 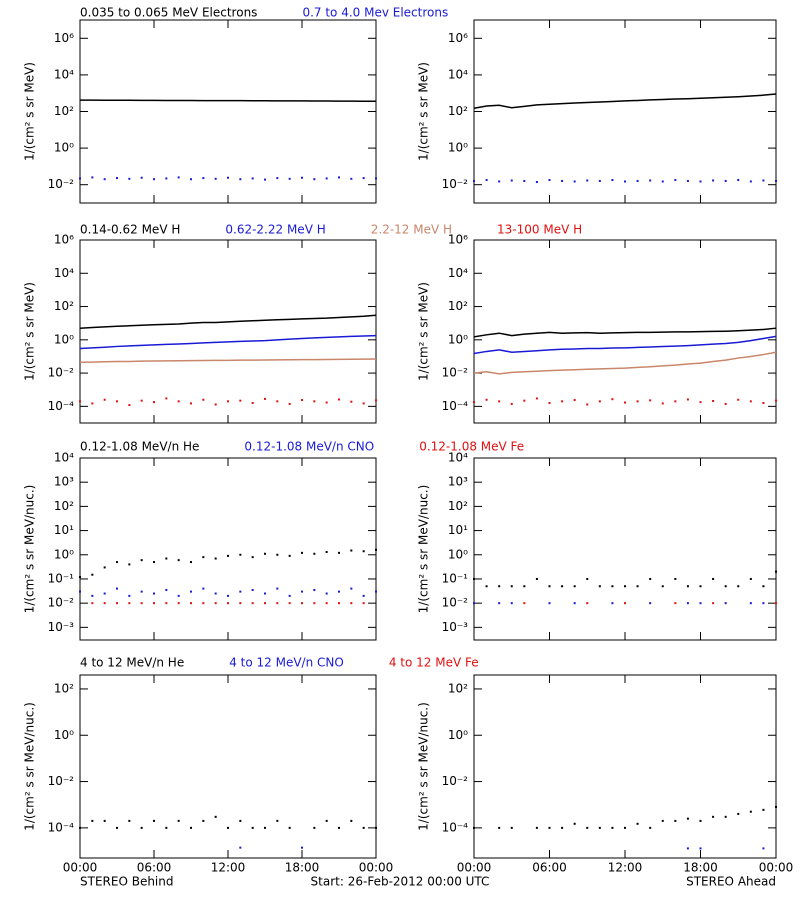 I want to click on y-tick-label: 10⁶, so click(x=64, y=38).